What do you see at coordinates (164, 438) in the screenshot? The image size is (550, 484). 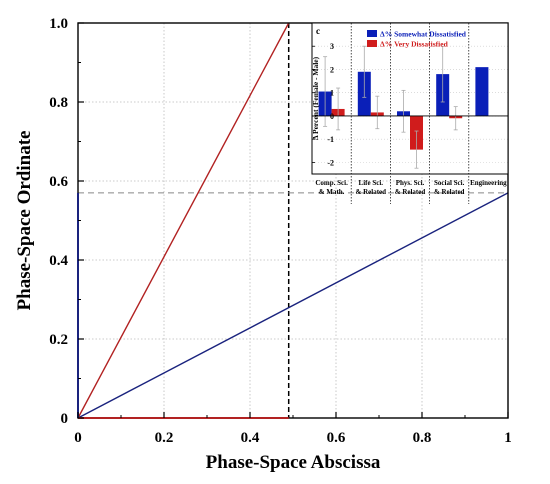 I see `x-tick-label: 0.2` at bounding box center [164, 438].